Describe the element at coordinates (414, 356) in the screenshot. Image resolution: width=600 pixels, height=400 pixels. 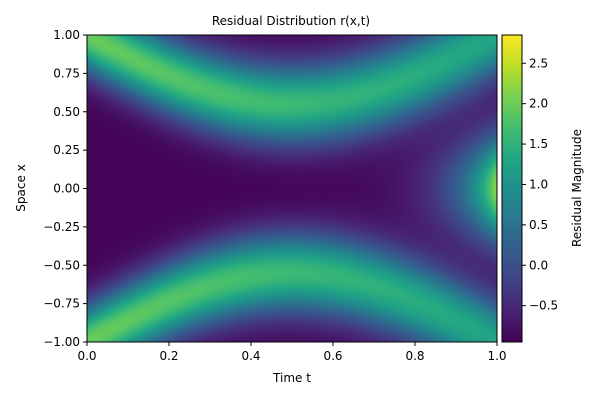
I see `x-tick-label: 0.8` at that location.